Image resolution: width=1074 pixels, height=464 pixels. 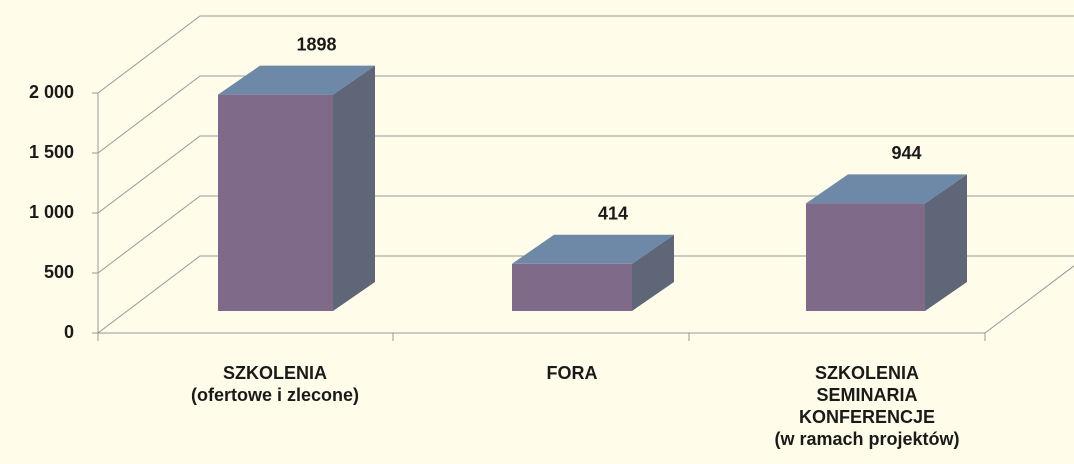 What do you see at coordinates (59, 272) in the screenshot?
I see `y-tick-label: 500` at bounding box center [59, 272].